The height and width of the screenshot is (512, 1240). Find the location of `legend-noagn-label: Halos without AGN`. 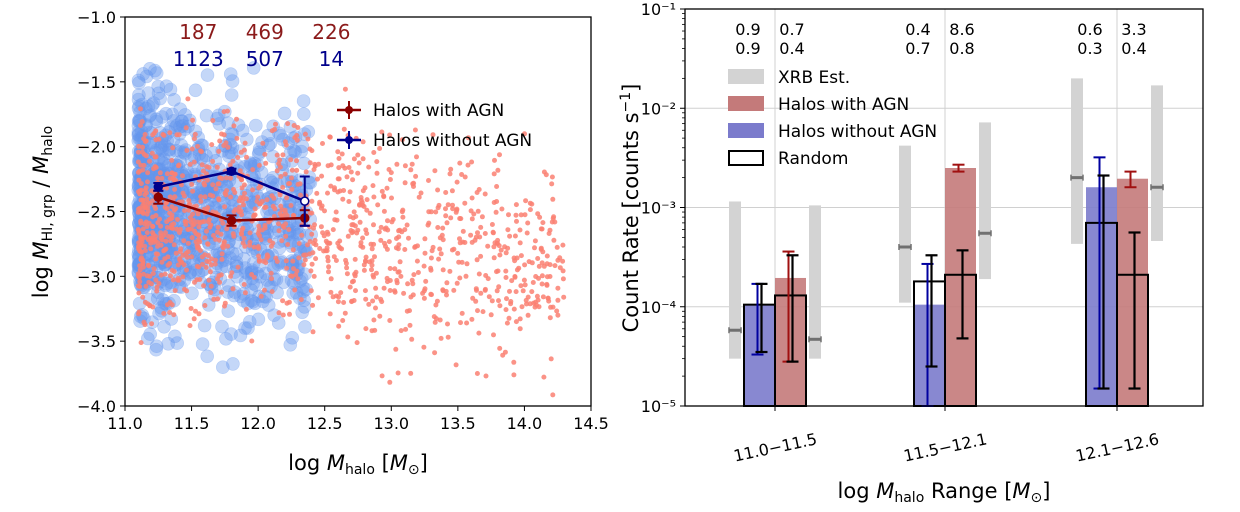

legend-noagn-label: Halos without AGN is located at coordinates (452, 141).